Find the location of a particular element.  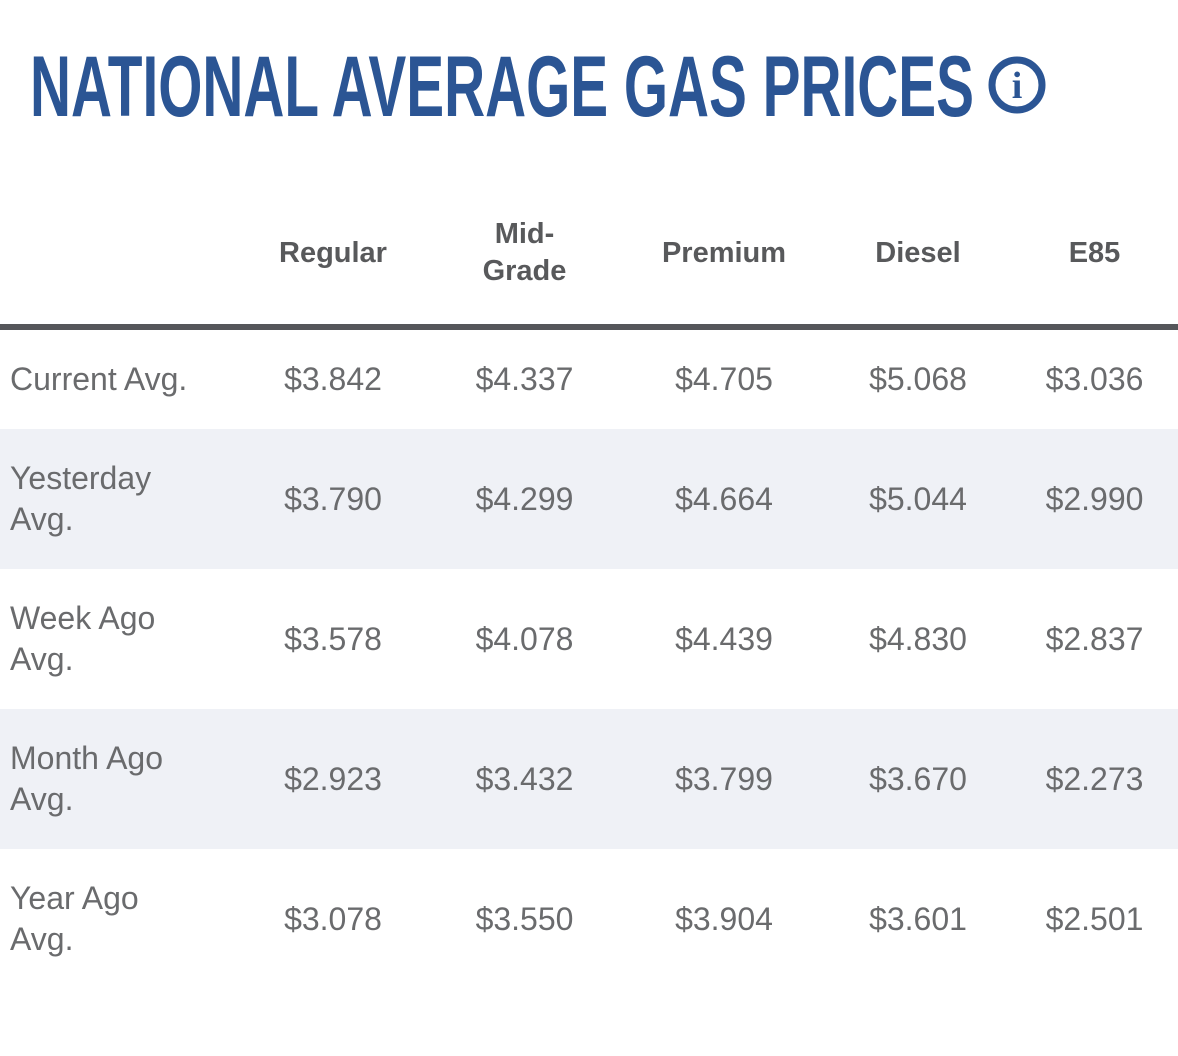

price-cell: $3.601 is located at coordinates (918, 918).